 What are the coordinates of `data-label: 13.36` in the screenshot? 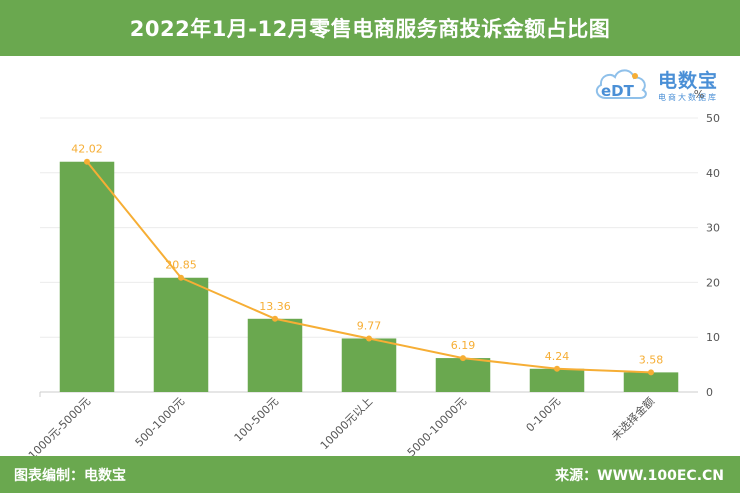 It's located at (275, 306).